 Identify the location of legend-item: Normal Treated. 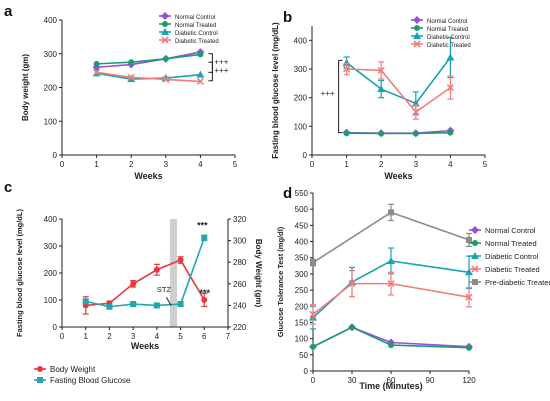
(187, 25).